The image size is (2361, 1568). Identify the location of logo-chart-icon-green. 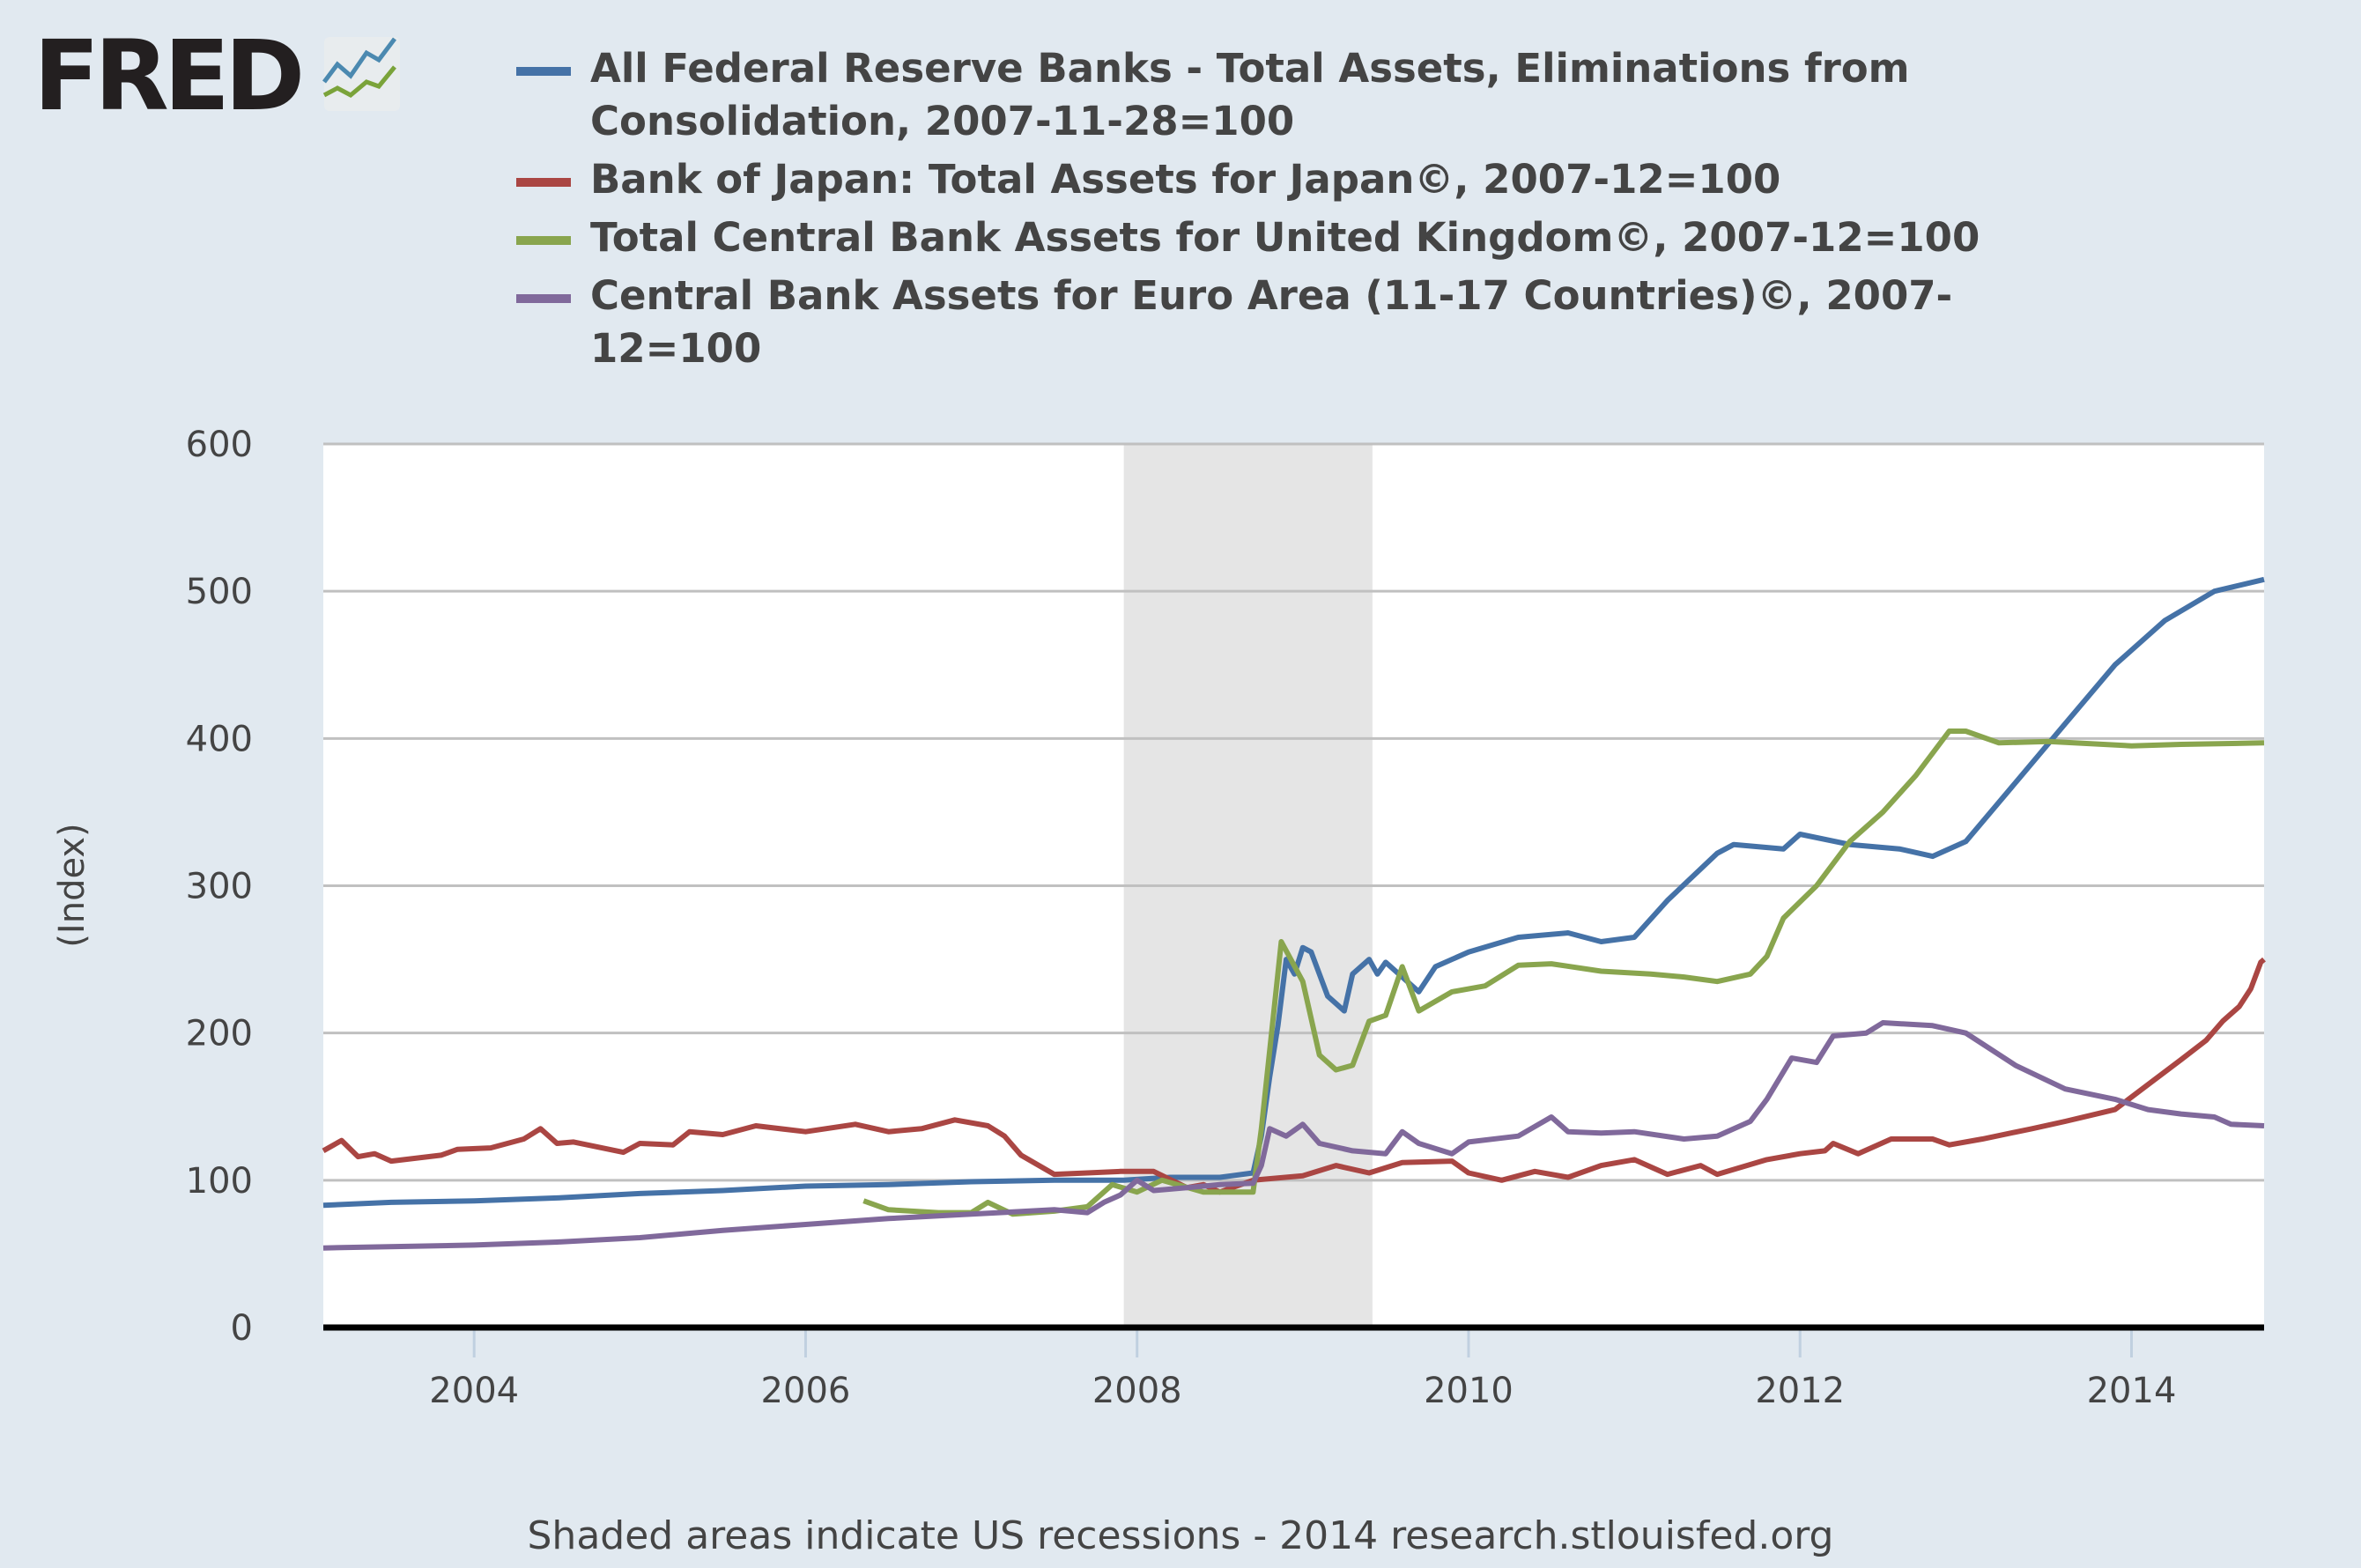
(359, 81).